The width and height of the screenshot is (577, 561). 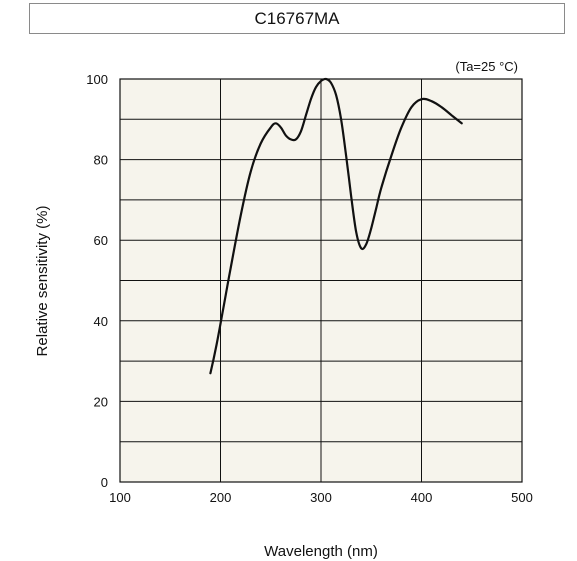 What do you see at coordinates (42, 281) in the screenshot?
I see `y-axis-title: Relative sensitivity (%)` at bounding box center [42, 281].